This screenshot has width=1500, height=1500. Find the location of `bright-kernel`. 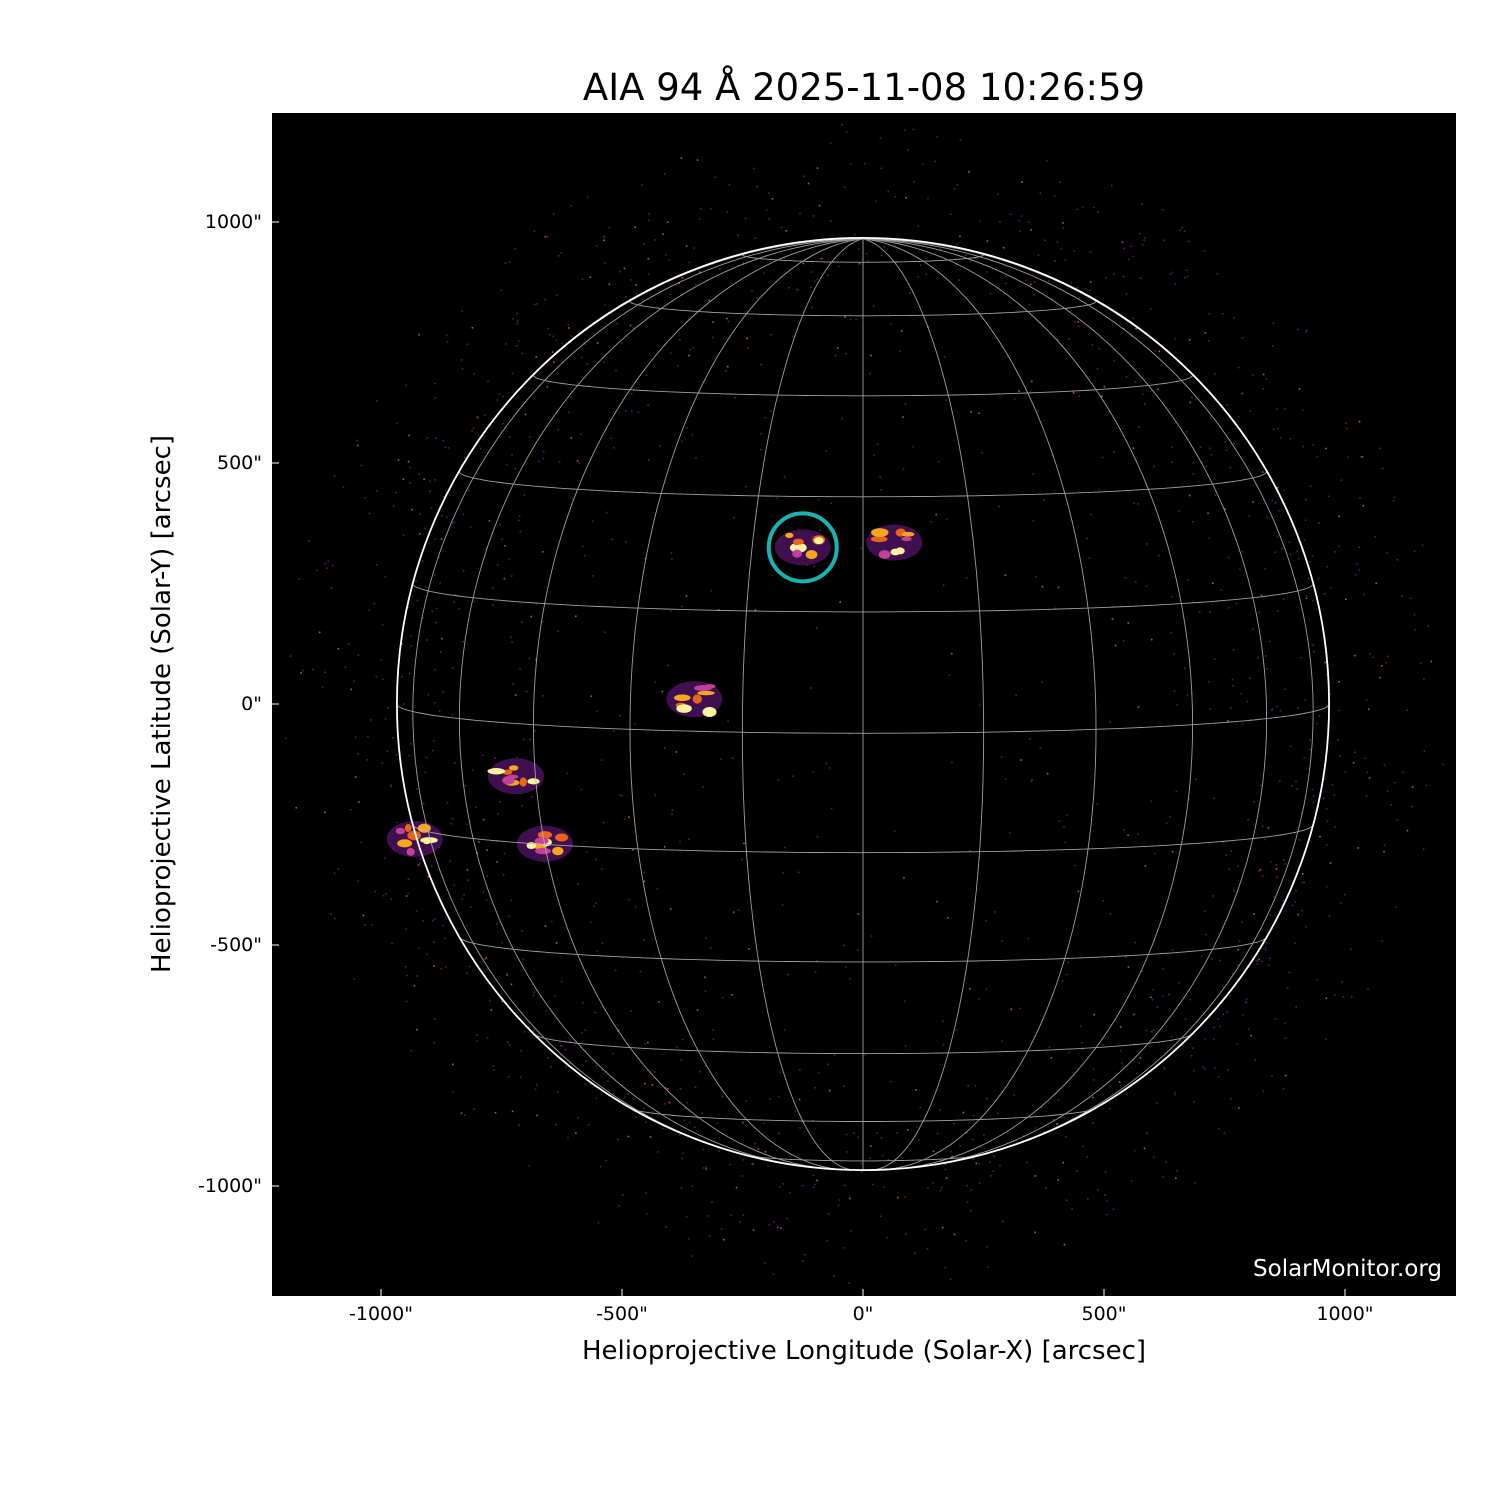

bright-kernel is located at coordinates (906, 539).